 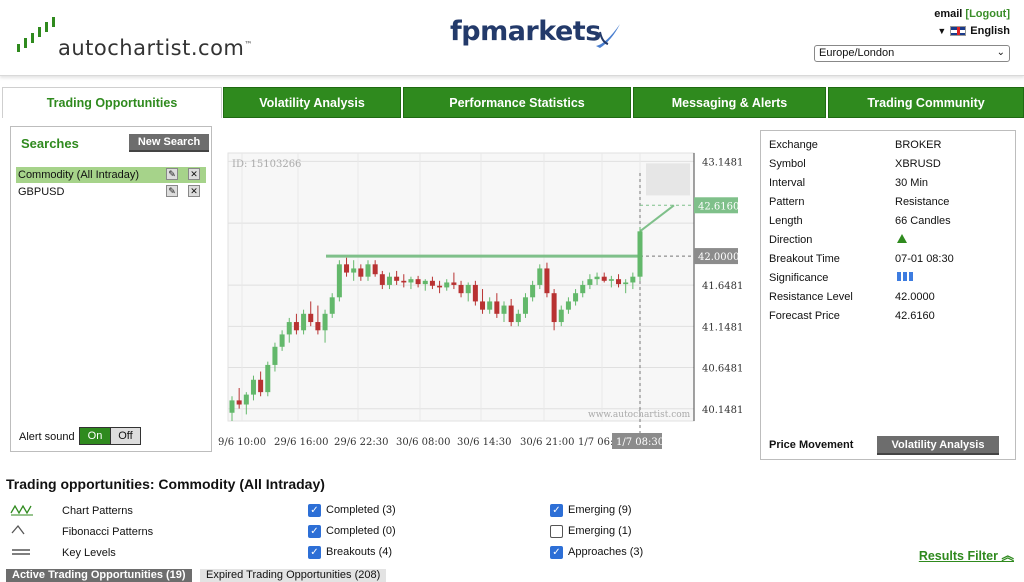 What do you see at coordinates (97, 511) in the screenshot?
I see `category-label: Chart Patterns` at bounding box center [97, 511].